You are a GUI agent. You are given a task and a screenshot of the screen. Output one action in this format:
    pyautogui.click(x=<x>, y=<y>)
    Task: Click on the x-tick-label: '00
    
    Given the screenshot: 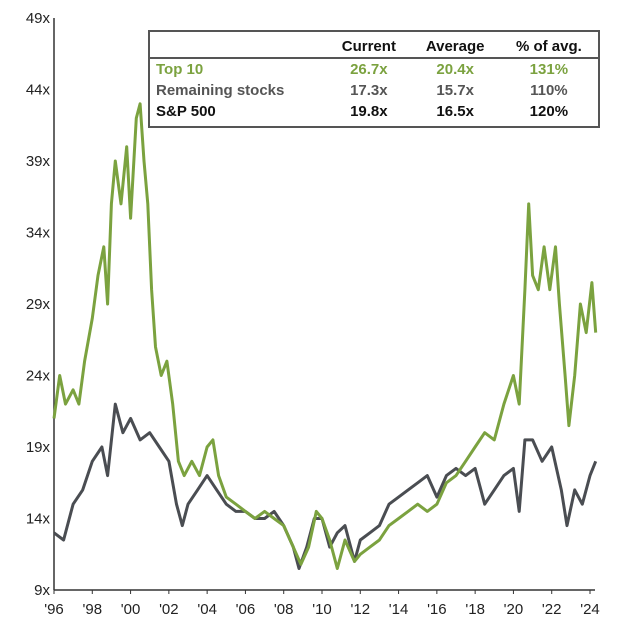 What is the action you would take?
    pyautogui.click(x=131, y=609)
    